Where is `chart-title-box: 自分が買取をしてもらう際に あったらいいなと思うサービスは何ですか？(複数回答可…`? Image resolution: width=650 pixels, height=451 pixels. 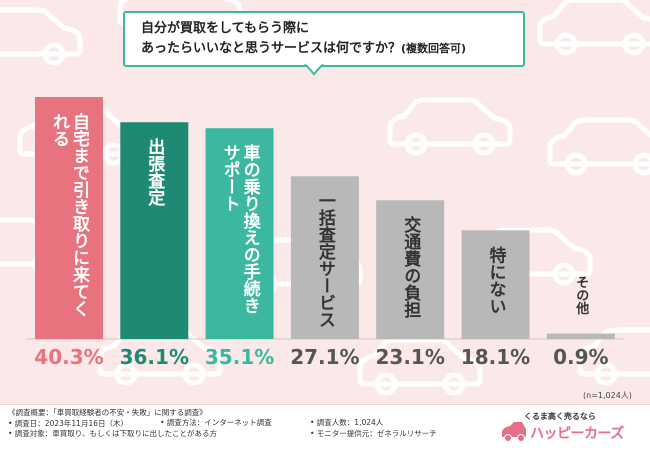
chart-title-box: 自分が買取をしてもらう際に あったらいいなと思うサービスは何ですか？(複数回答可… is located at coordinates (324, 39).